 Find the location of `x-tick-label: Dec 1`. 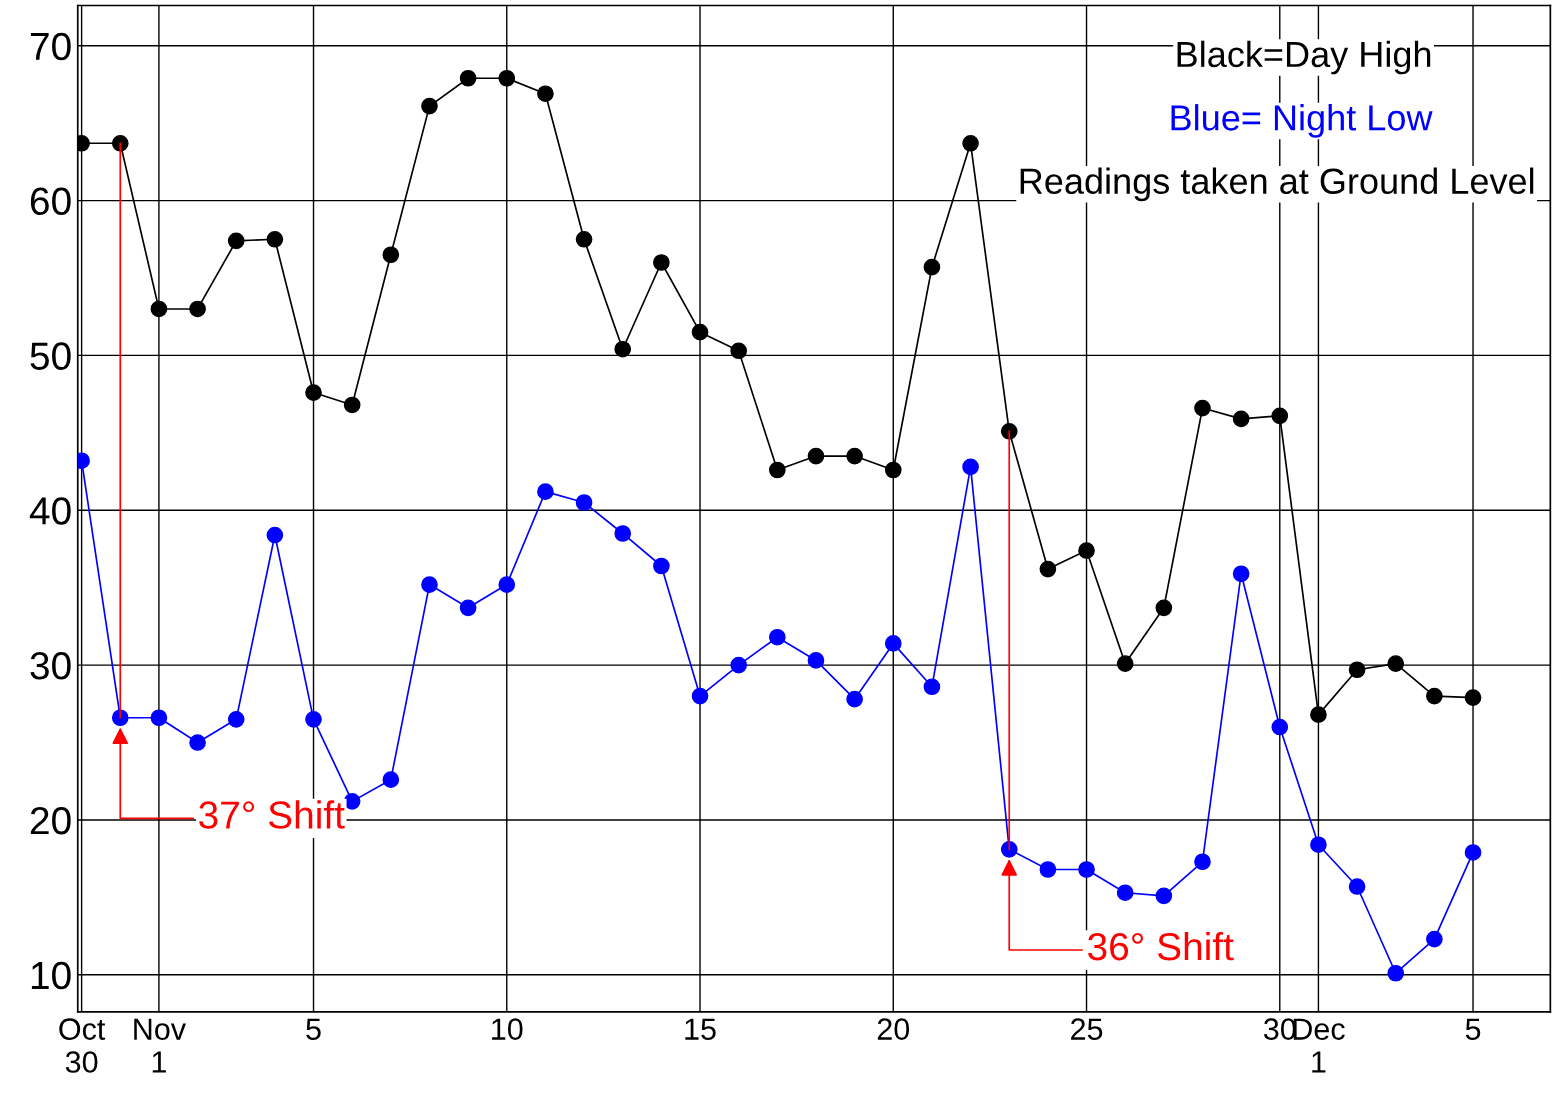

x-tick-label: Dec 1 is located at coordinates (1319, 1045).